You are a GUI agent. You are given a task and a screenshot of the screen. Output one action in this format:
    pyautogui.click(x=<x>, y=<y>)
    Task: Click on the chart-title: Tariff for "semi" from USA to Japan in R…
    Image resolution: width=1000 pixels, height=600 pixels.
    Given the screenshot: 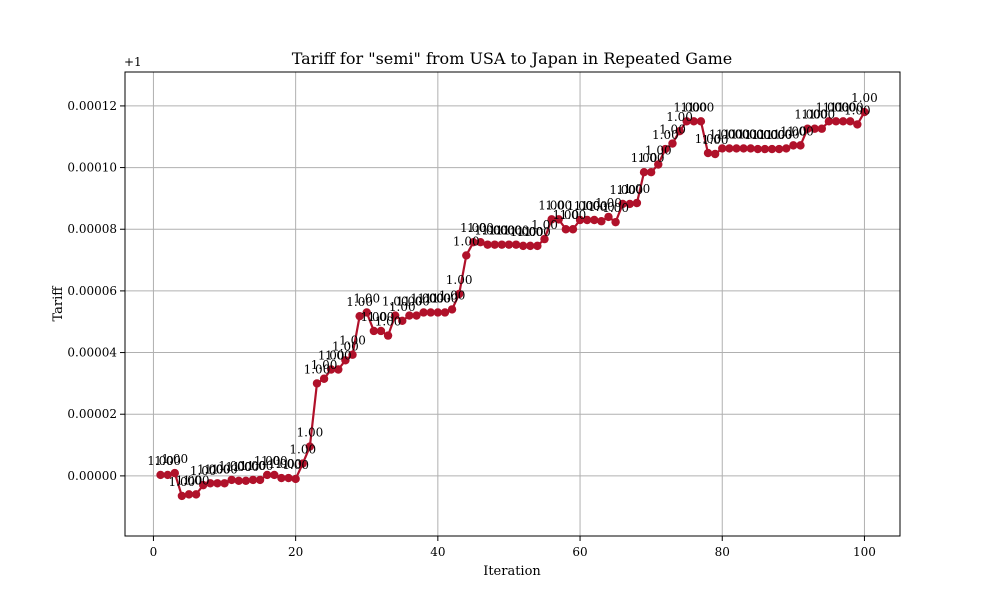 What is the action you would take?
    pyautogui.click(x=512, y=58)
    